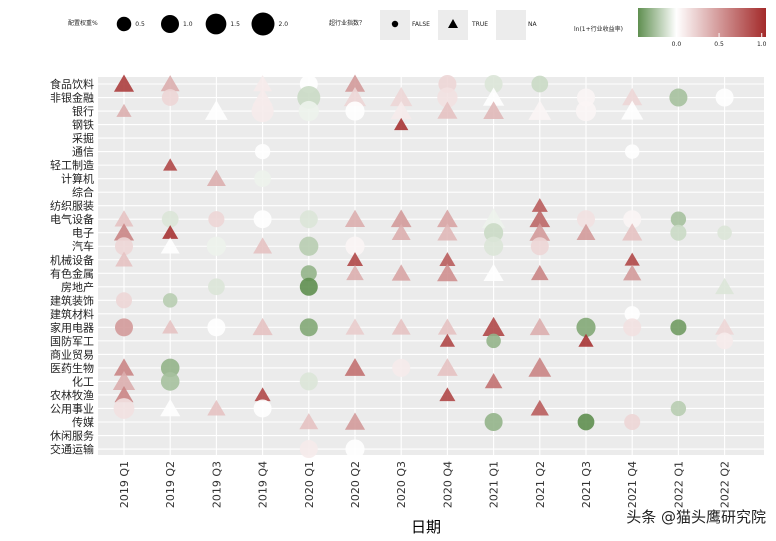  Describe the element at coordinates (83, 192) in the screenshot. I see `y-tick-label: 综合` at that location.